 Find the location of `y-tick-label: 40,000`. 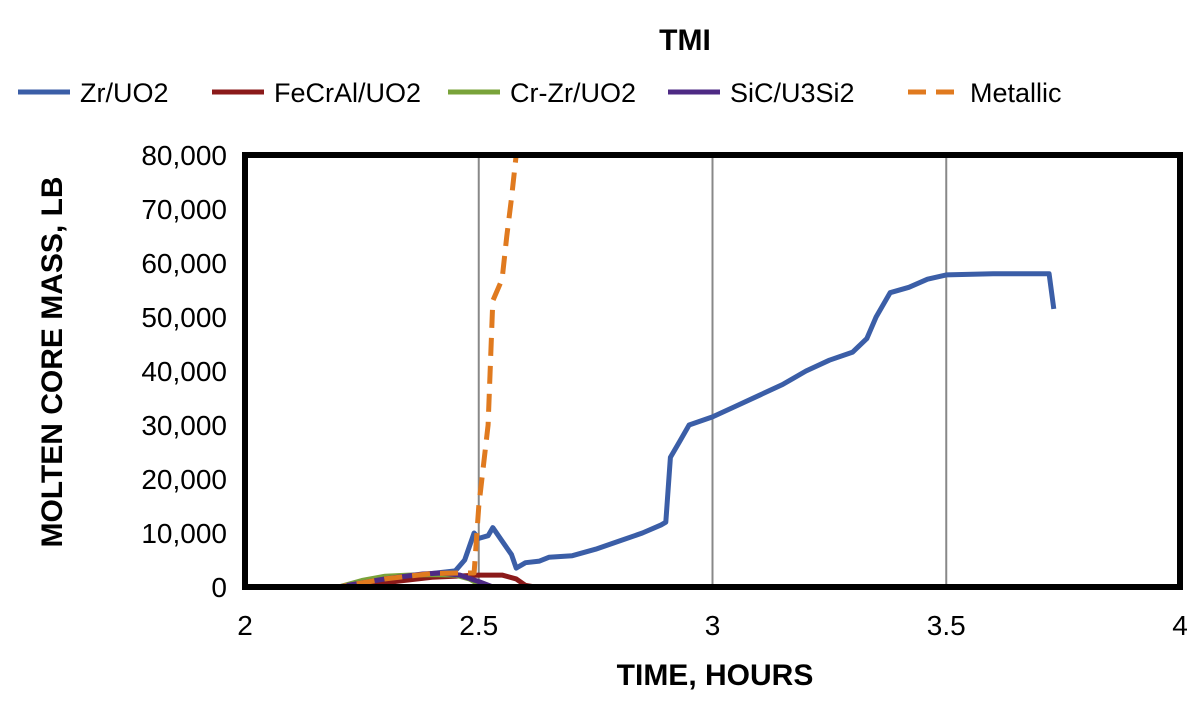

y-tick-label: 40,000 is located at coordinates (184, 371).